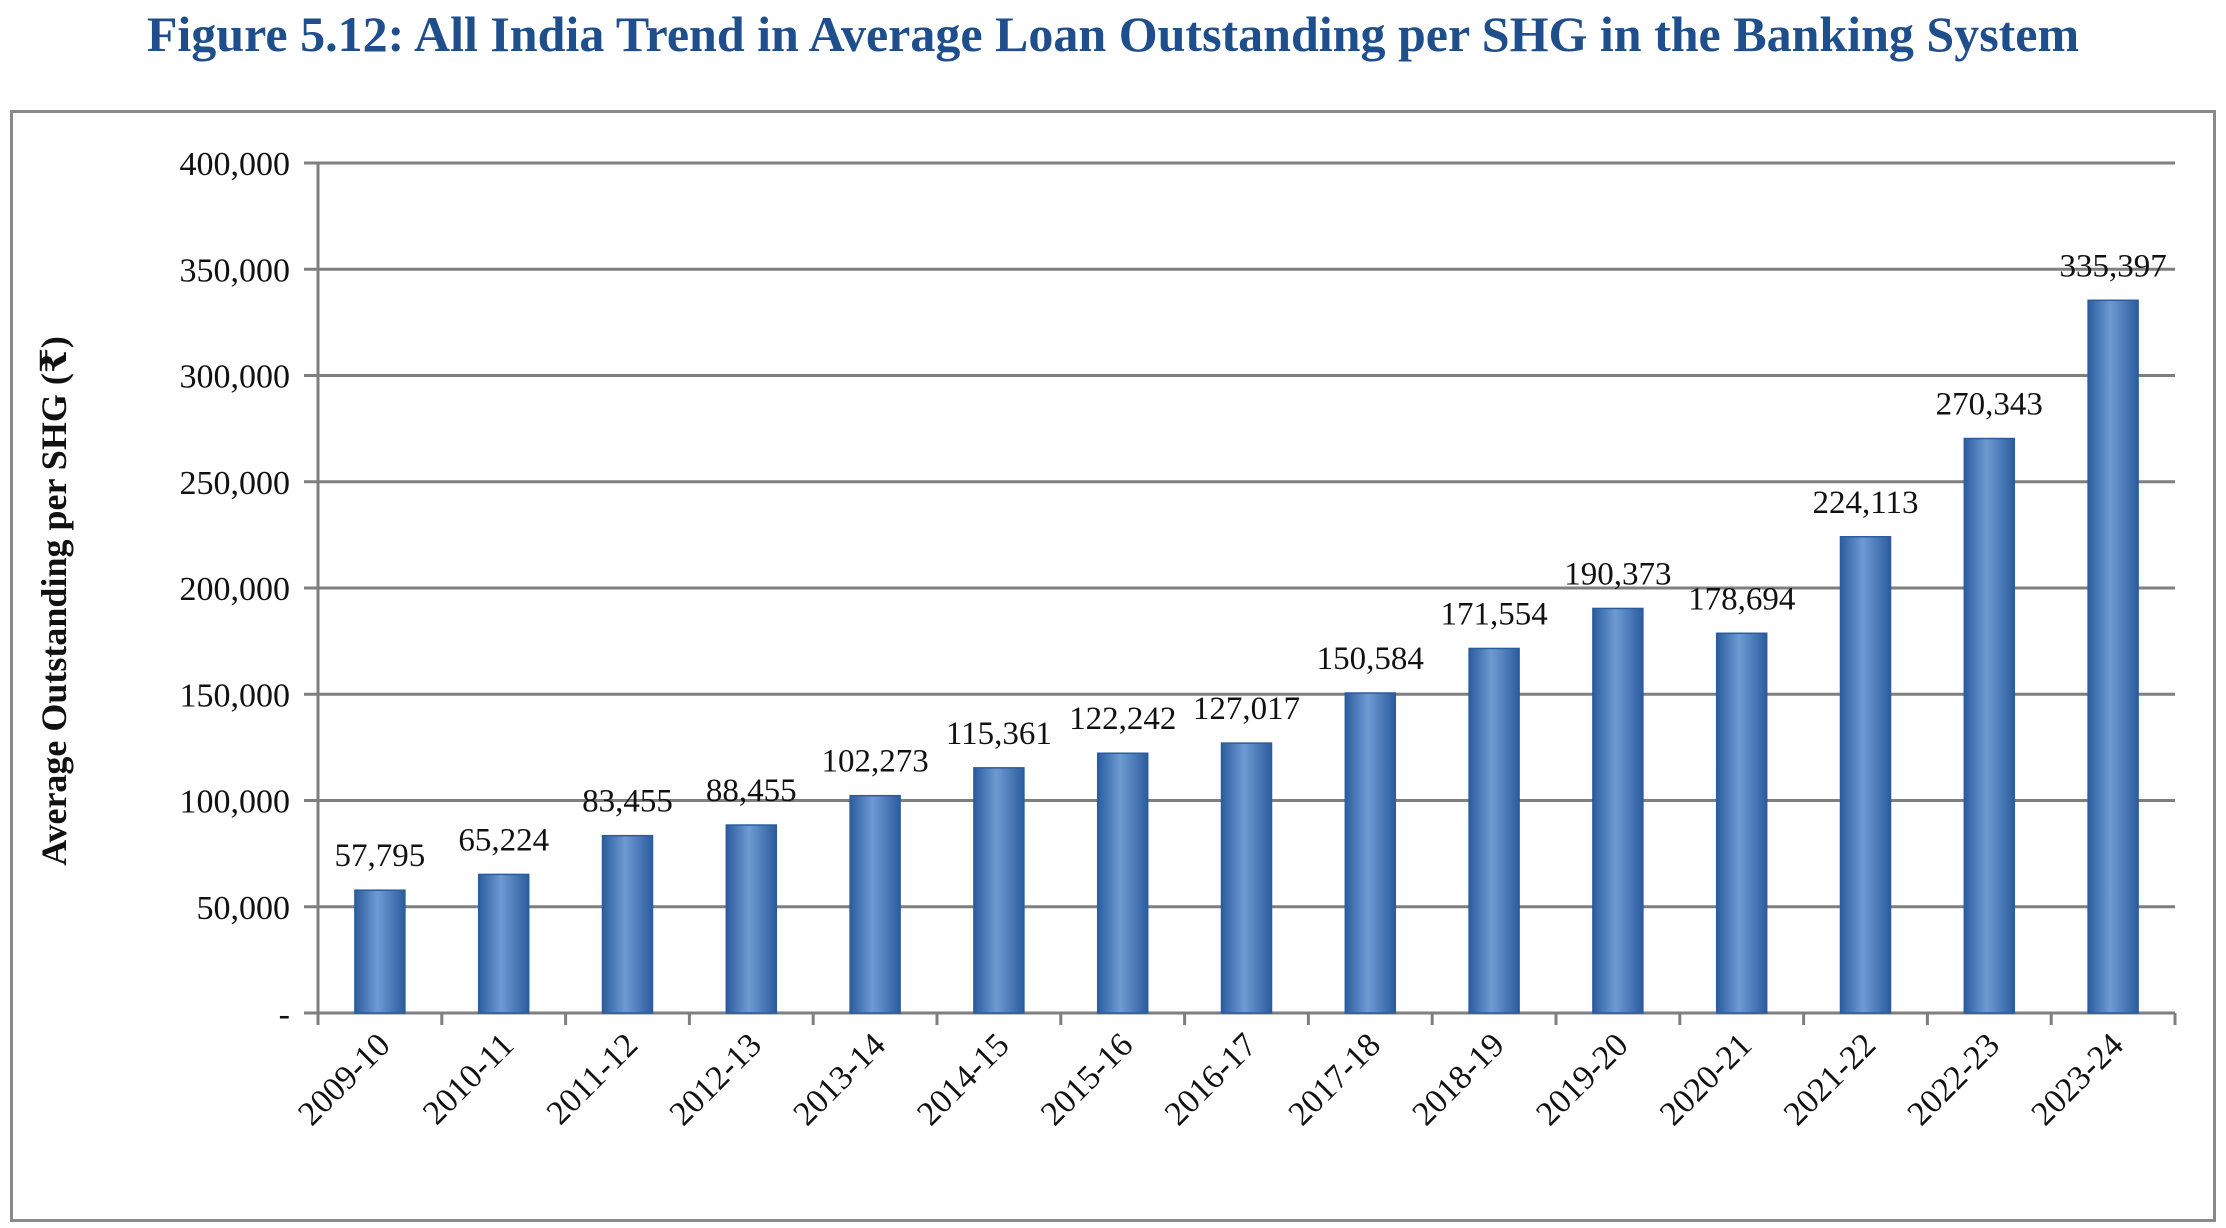 The image size is (2226, 1228). What do you see at coordinates (468, 1078) in the screenshot?
I see `x-tick-label-2010-11: 2010-11` at bounding box center [468, 1078].